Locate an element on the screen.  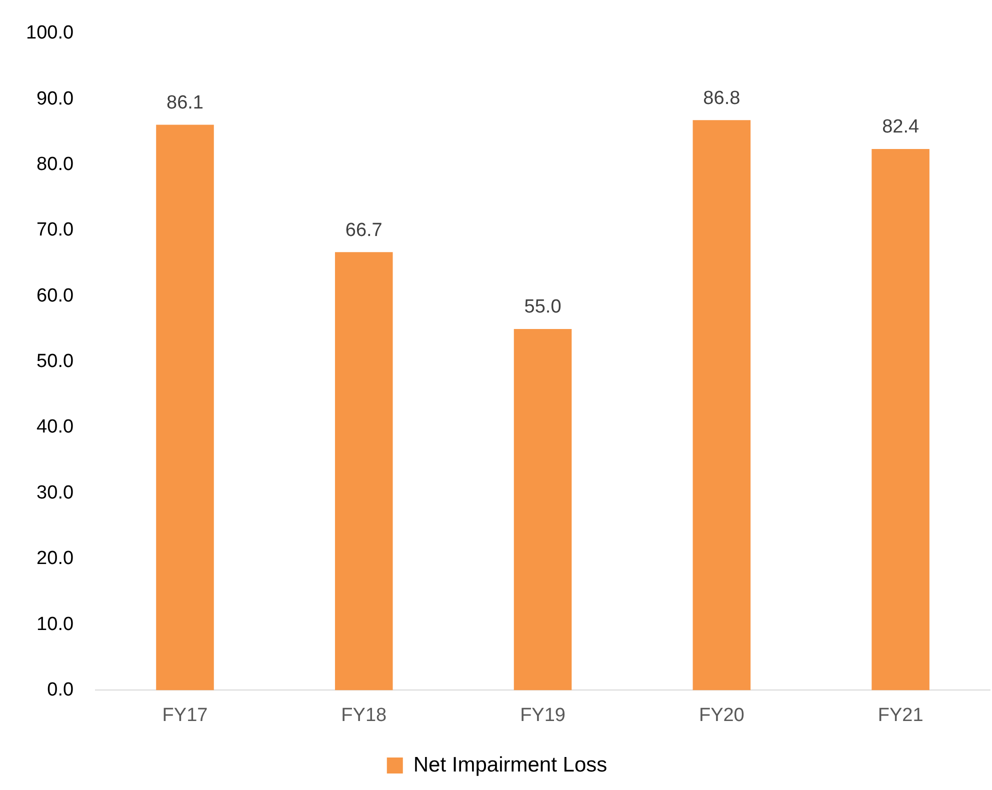
data-label: 82.4 is located at coordinates (901, 127).